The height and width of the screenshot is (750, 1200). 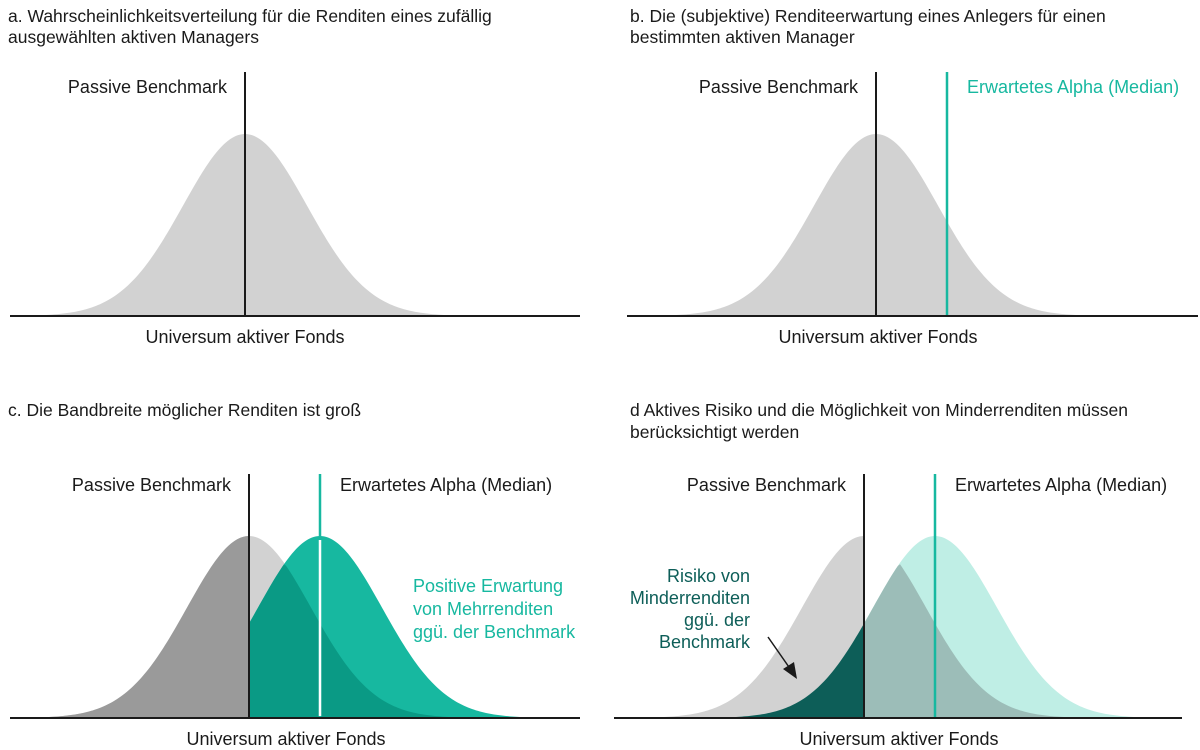 What do you see at coordinates (690, 598) in the screenshot?
I see `panel-d-risk-line2: Minderrenditen` at bounding box center [690, 598].